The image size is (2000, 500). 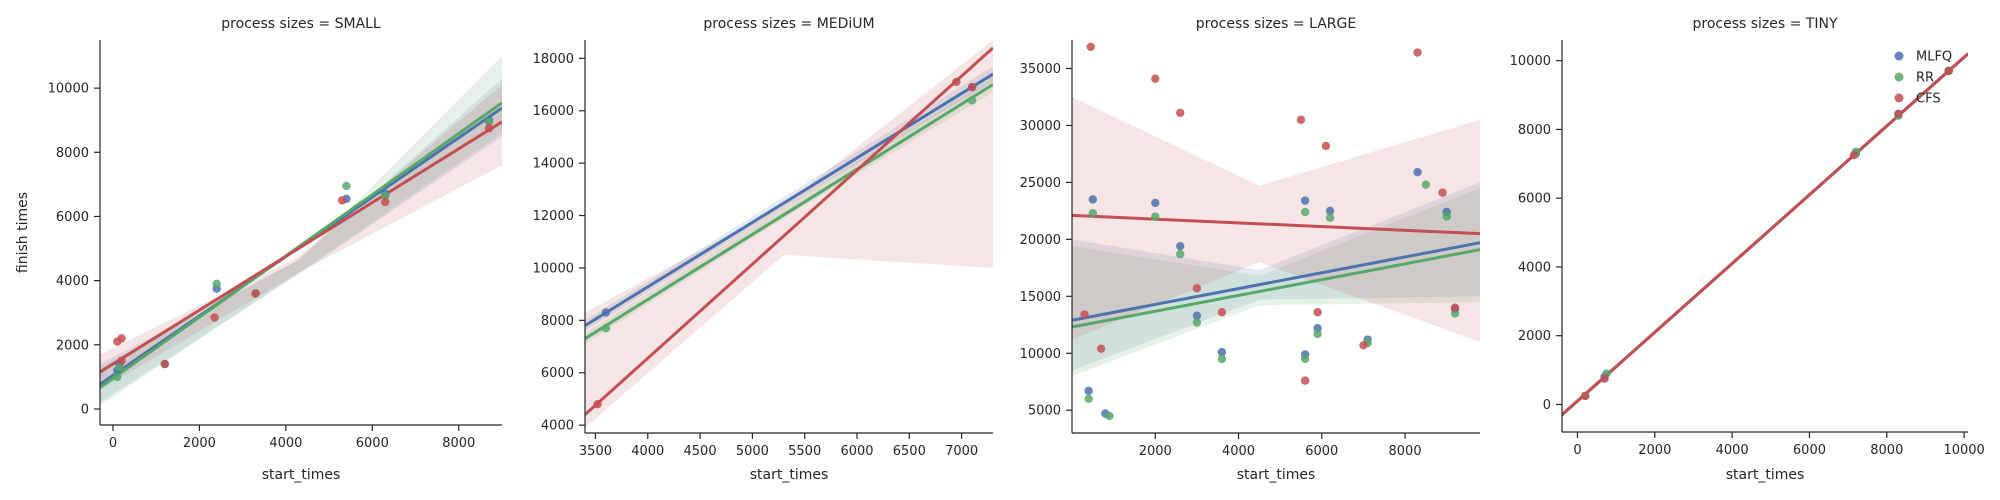 I want to click on y-tick-label: 5000, so click(x=1044, y=411).